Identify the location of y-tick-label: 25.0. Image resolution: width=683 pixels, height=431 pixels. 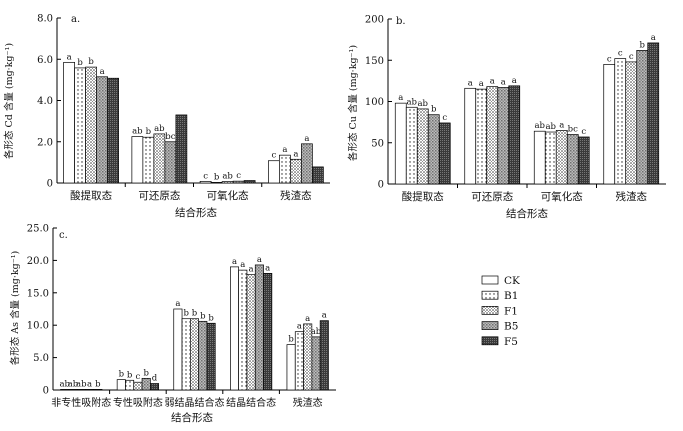
(38, 229).